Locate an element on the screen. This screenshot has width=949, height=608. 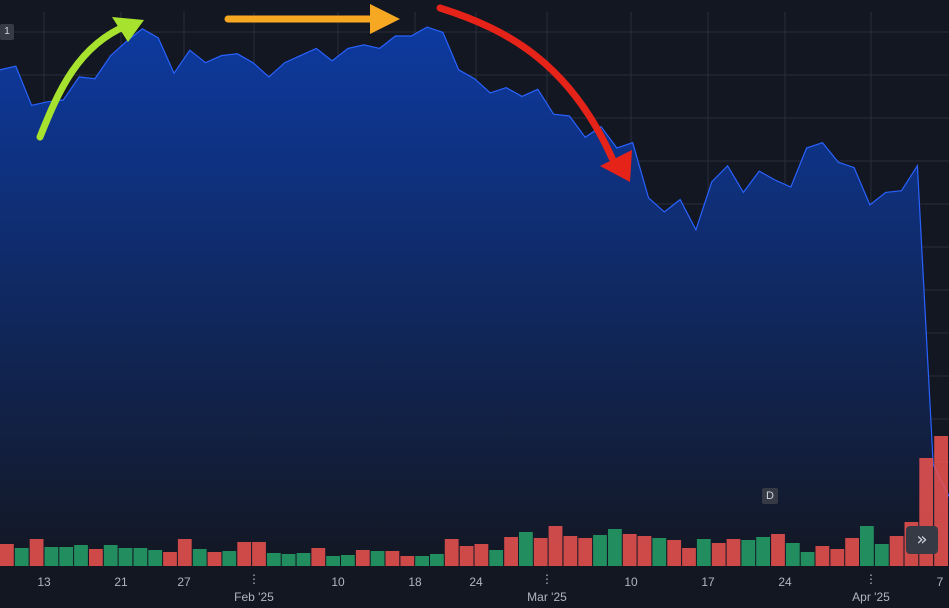
scroll-to-realtime-button: » is located at coordinates (922, 540).